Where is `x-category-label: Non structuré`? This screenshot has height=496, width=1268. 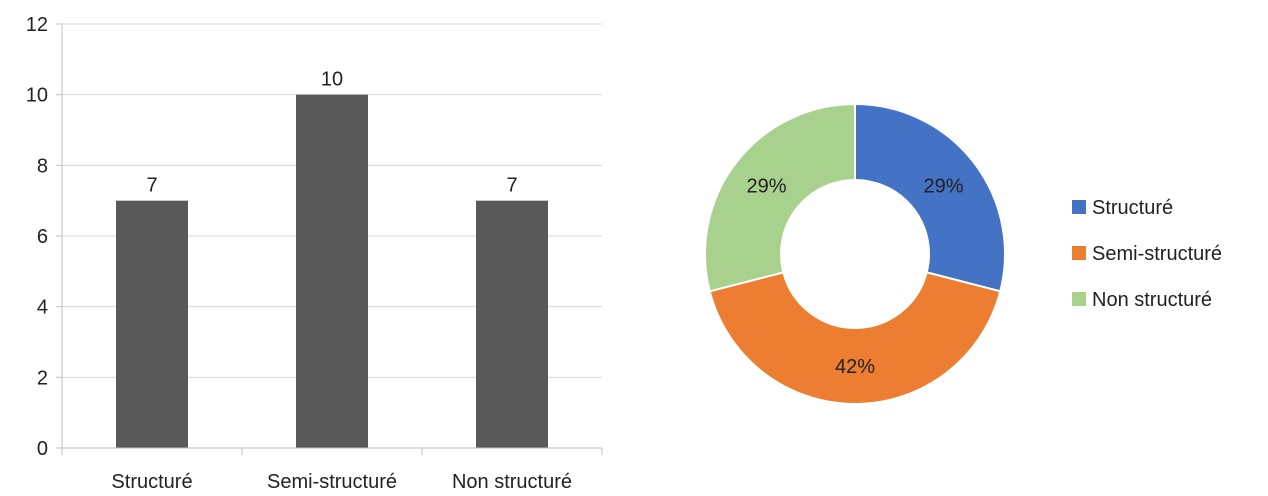 x-category-label: Non structuré is located at coordinates (512, 482).